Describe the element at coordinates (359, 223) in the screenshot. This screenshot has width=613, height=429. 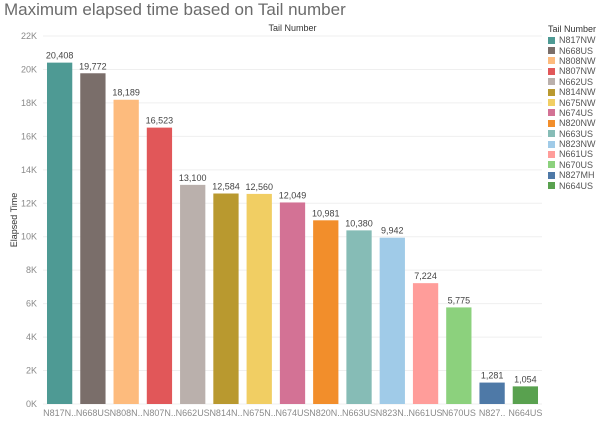
I see `bar-value-label: 10,380` at that location.